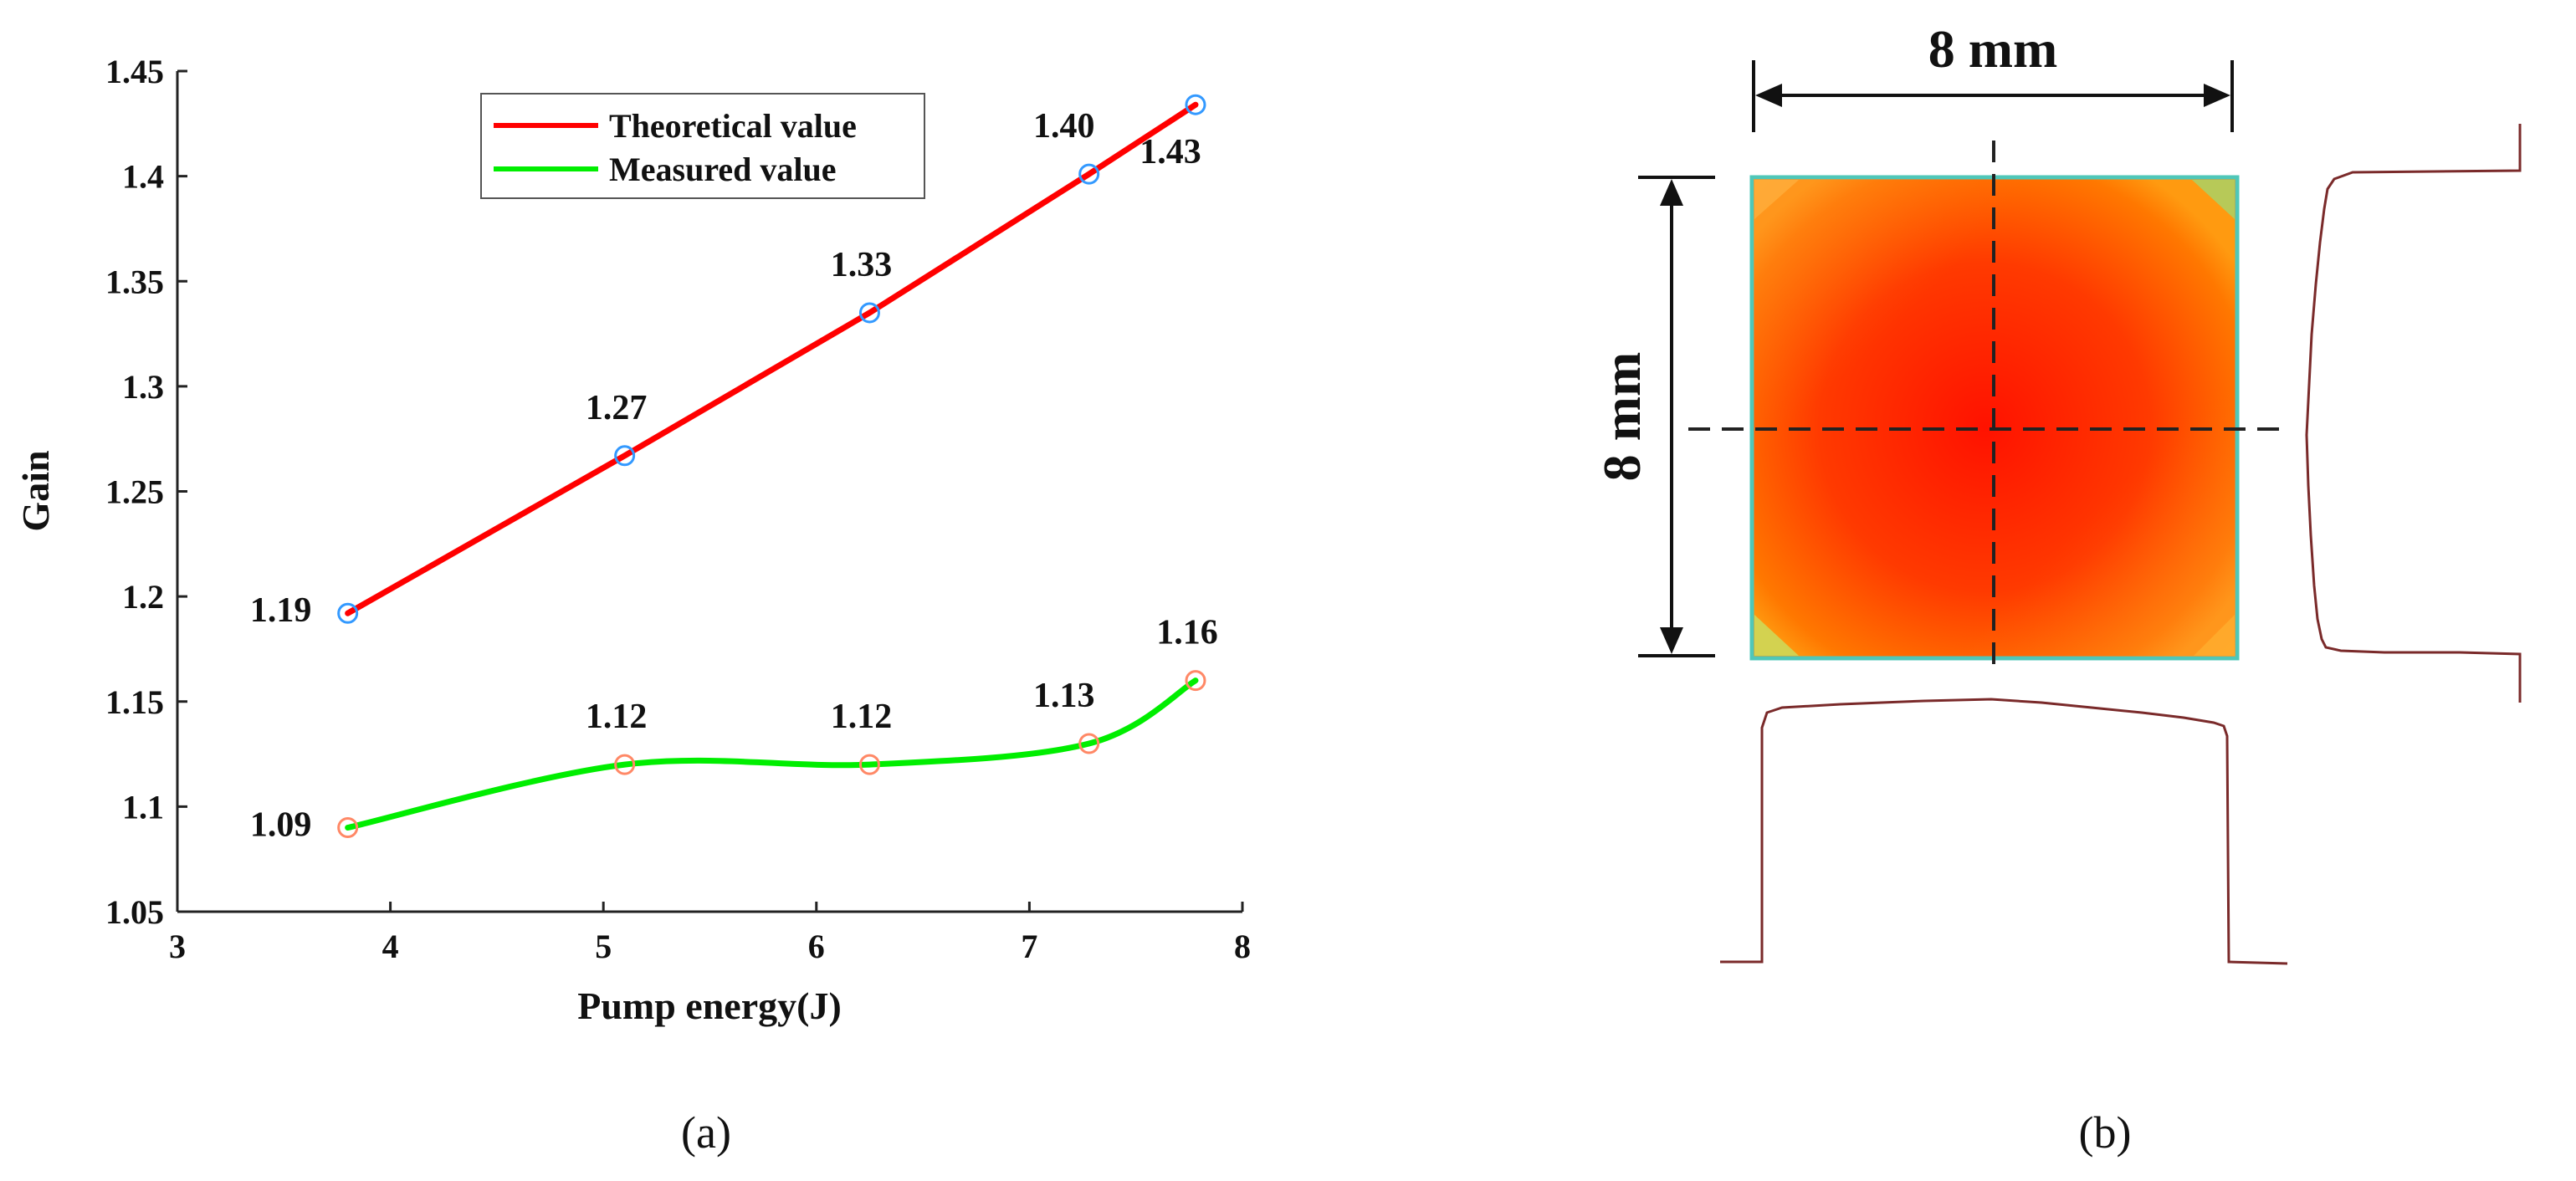 This screenshot has height=1181, width=2576. What do you see at coordinates (1064, 127) in the screenshot?
I see `data-label-theoretical: 1.40` at bounding box center [1064, 127].